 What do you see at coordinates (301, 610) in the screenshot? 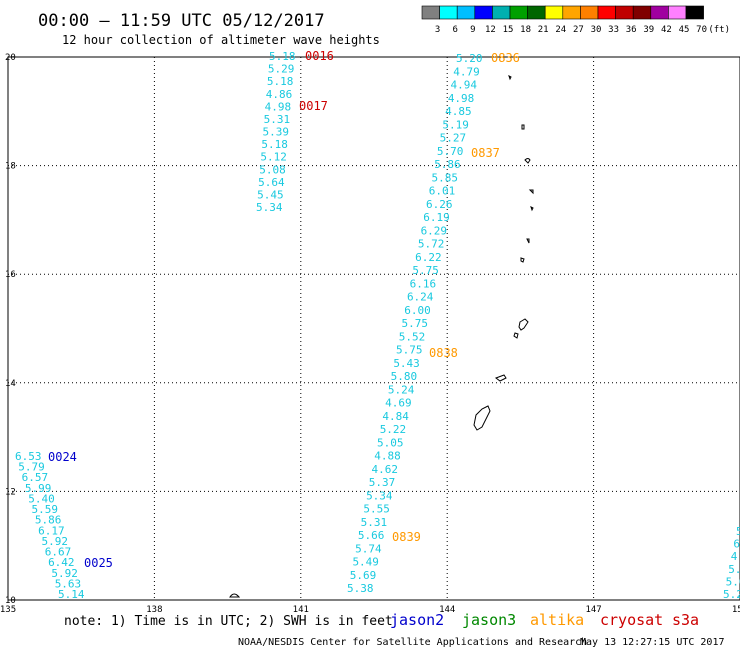
I see `x-tick-label: 141` at bounding box center [301, 610].